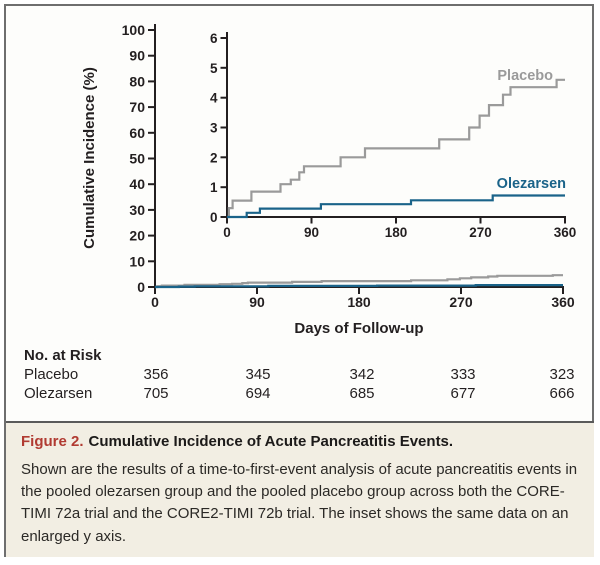 Image resolution: width=600 pixels, height=565 pixels. I want to click on at-risk-value: 694, so click(258, 393).